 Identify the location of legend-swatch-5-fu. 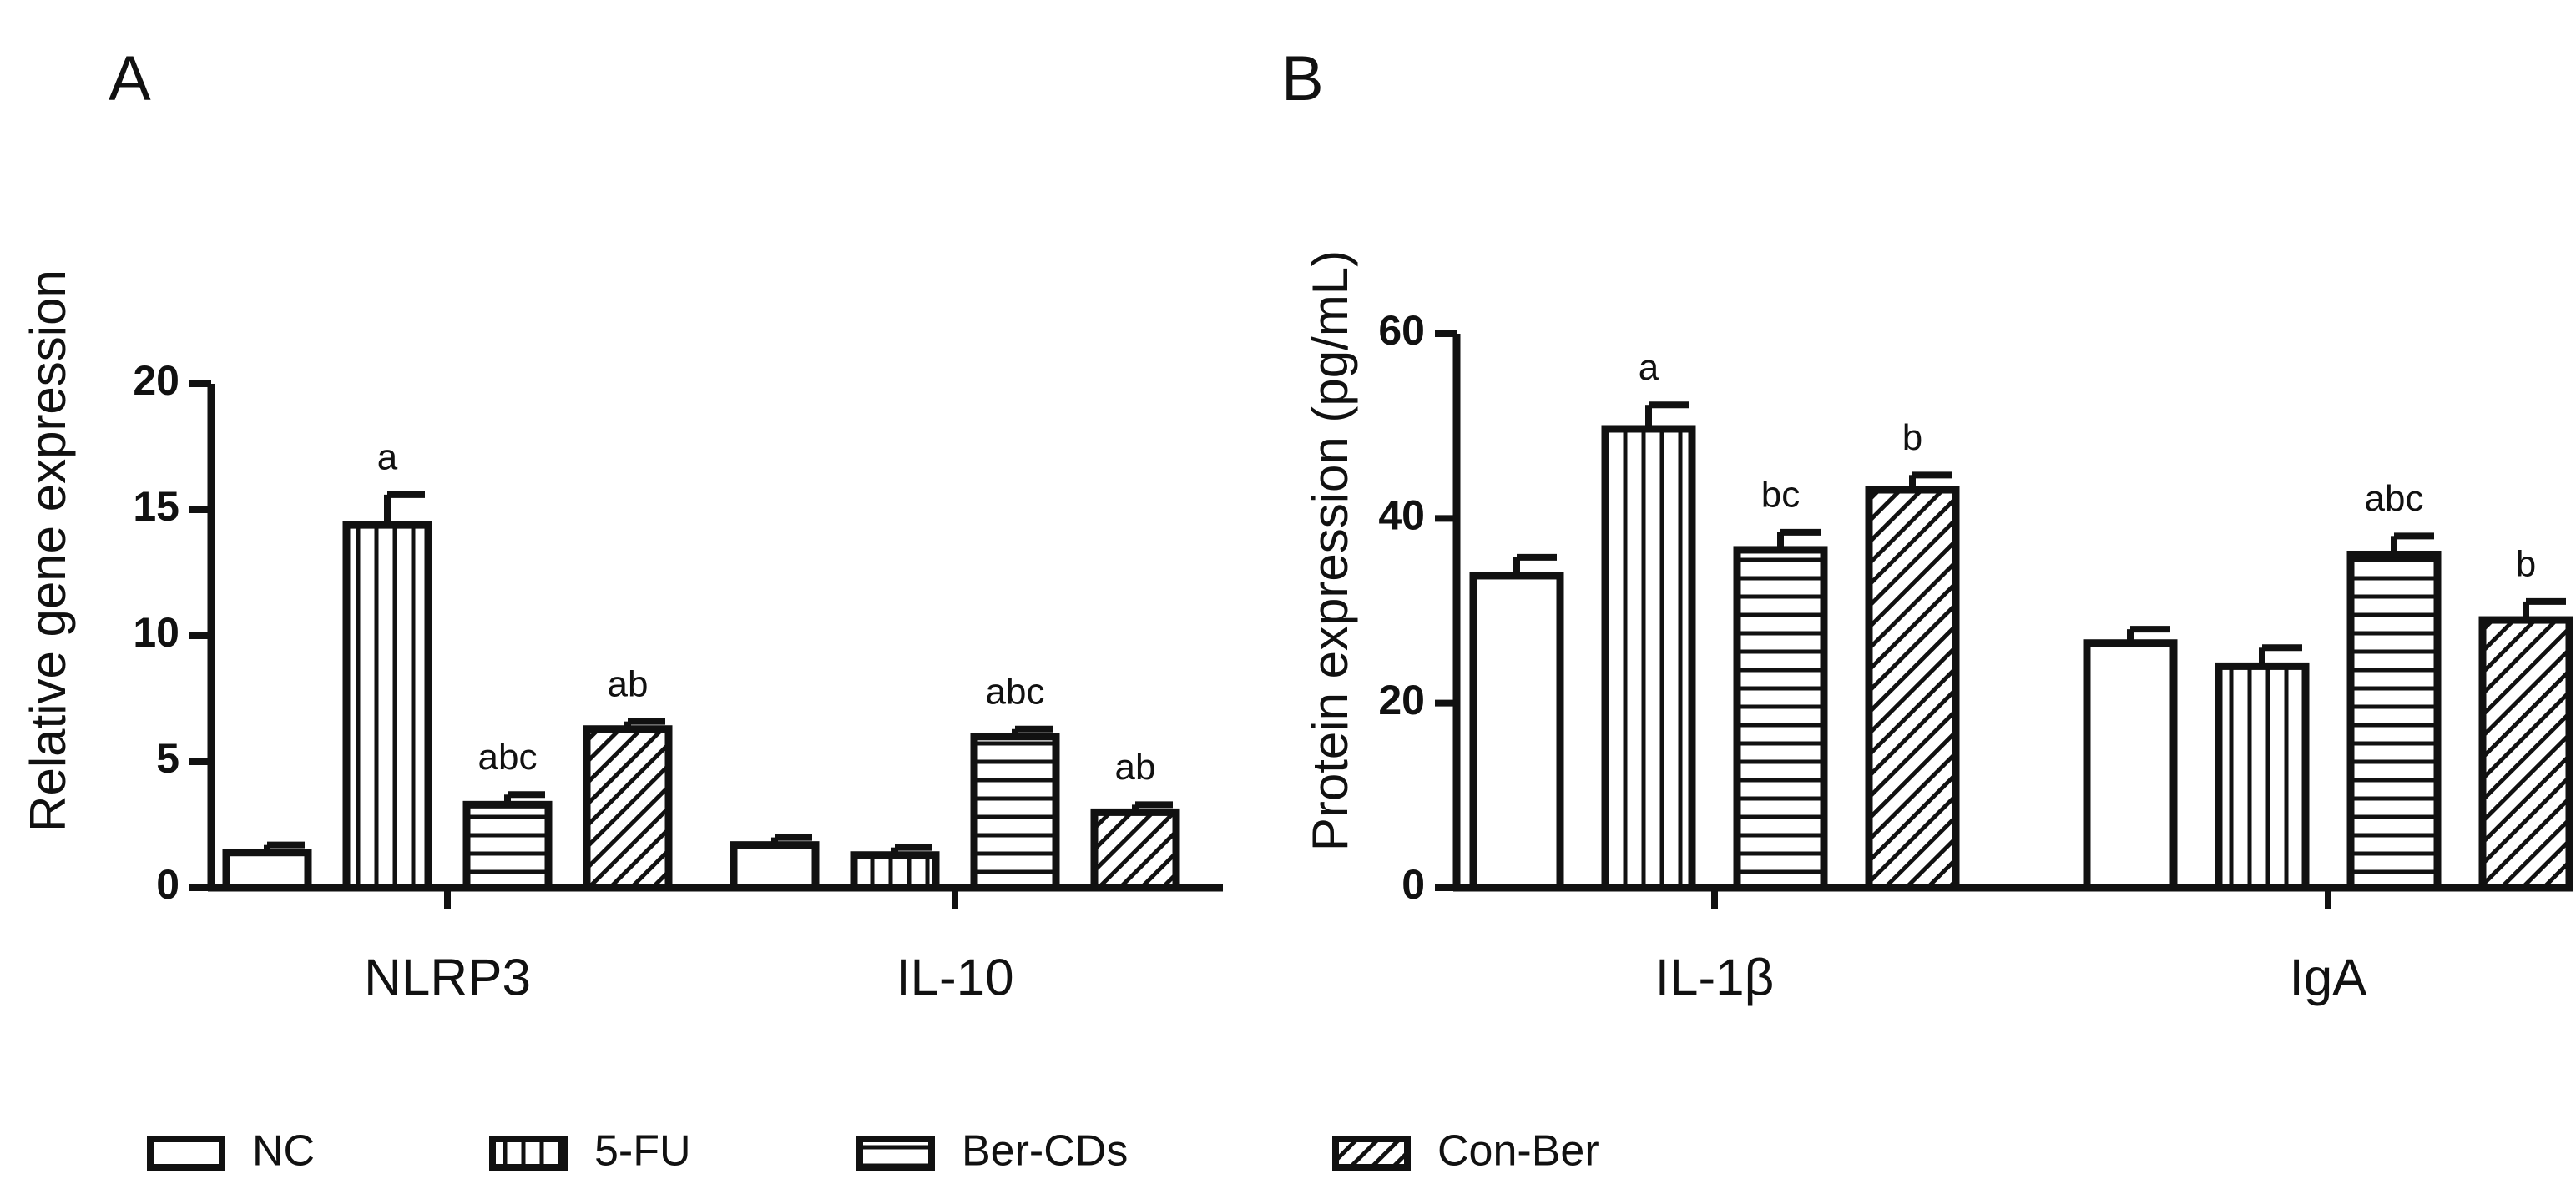
(528, 1154).